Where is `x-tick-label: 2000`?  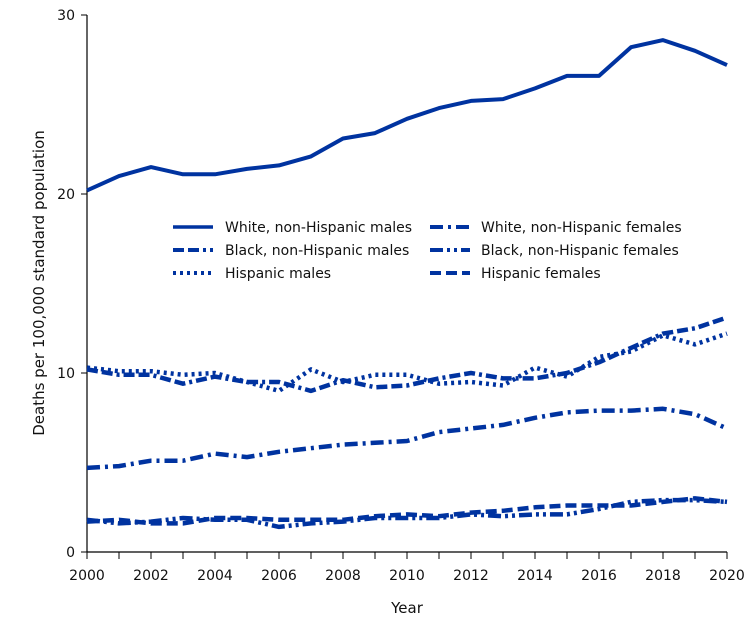 x-tick-label: 2000 is located at coordinates (87, 576).